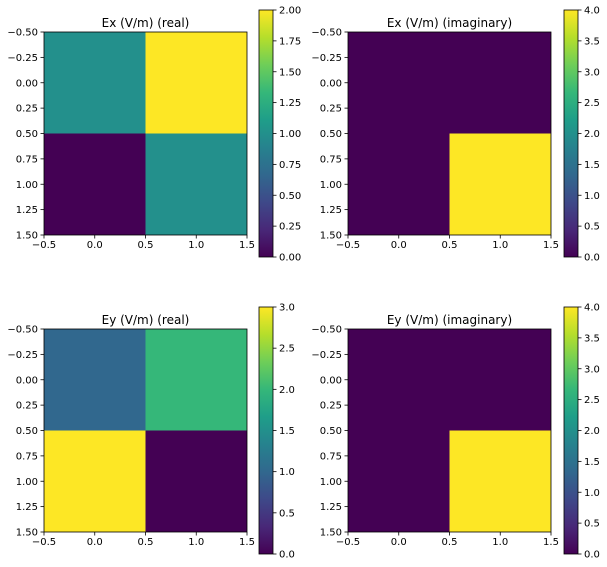  What do you see at coordinates (290, 227) in the screenshot?
I see `colorbar-tick-label: 0.25` at bounding box center [290, 227].